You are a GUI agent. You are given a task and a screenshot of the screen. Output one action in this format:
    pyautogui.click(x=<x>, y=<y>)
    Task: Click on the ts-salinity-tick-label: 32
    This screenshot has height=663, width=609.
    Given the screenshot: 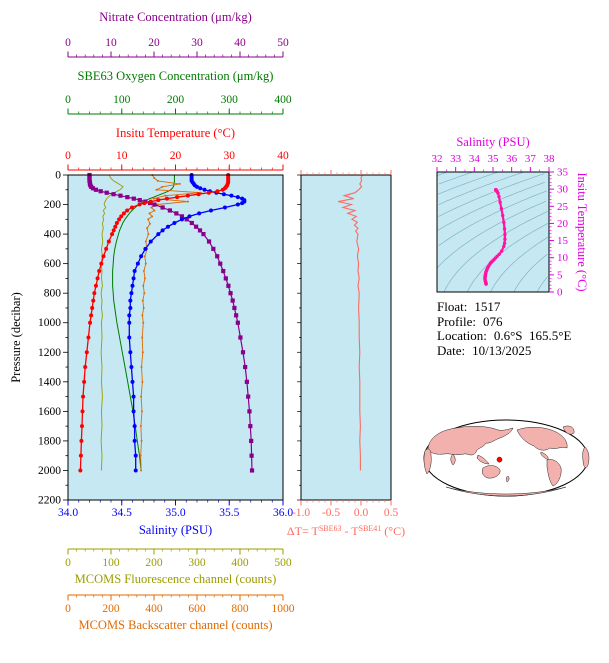 What is the action you would take?
    pyautogui.click(x=437, y=159)
    